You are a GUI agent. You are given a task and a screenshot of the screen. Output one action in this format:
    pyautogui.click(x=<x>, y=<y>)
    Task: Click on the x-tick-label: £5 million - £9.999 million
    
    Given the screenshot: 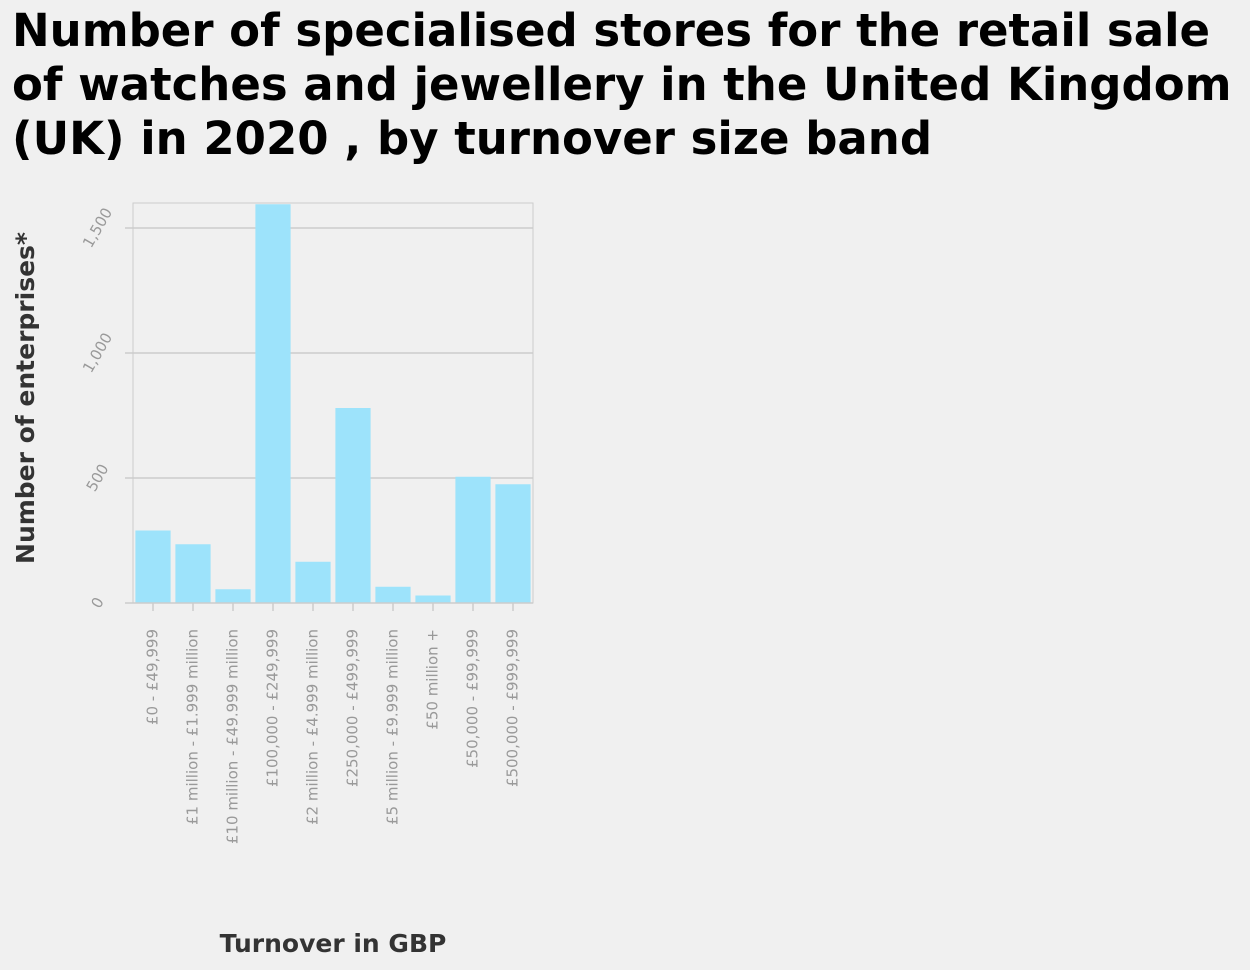 What is the action you would take?
    pyautogui.click(x=393, y=727)
    